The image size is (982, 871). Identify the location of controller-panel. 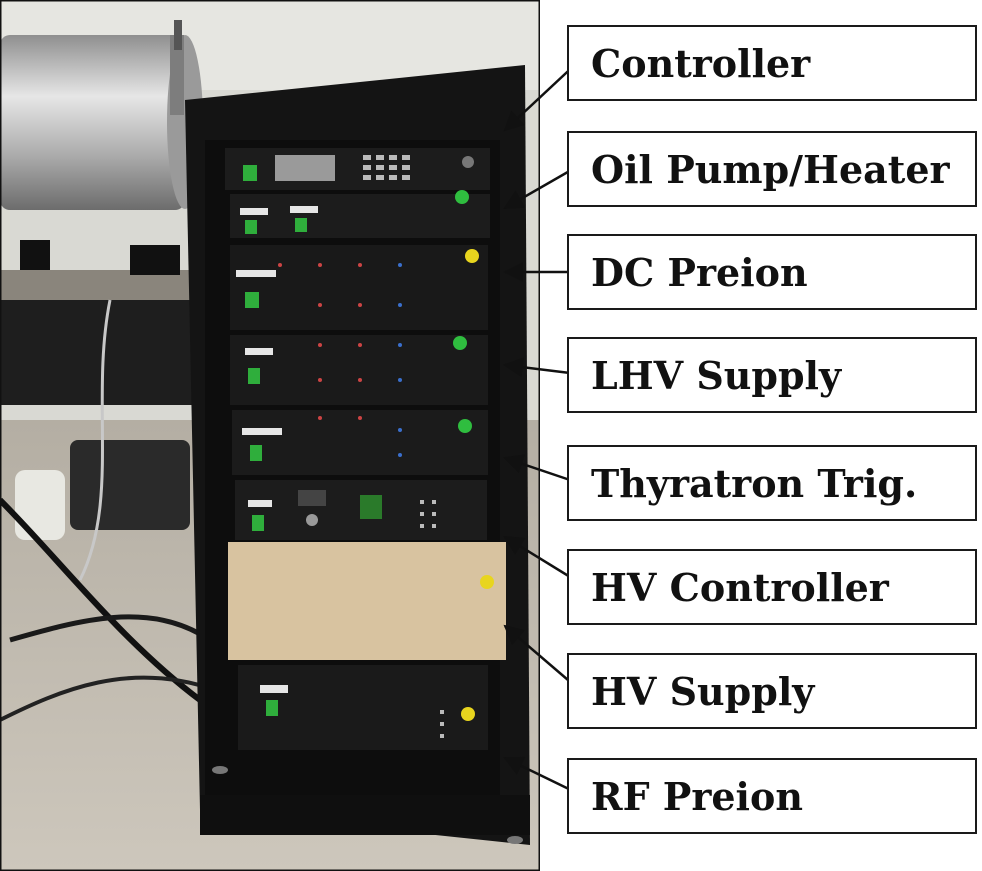
(357, 169).